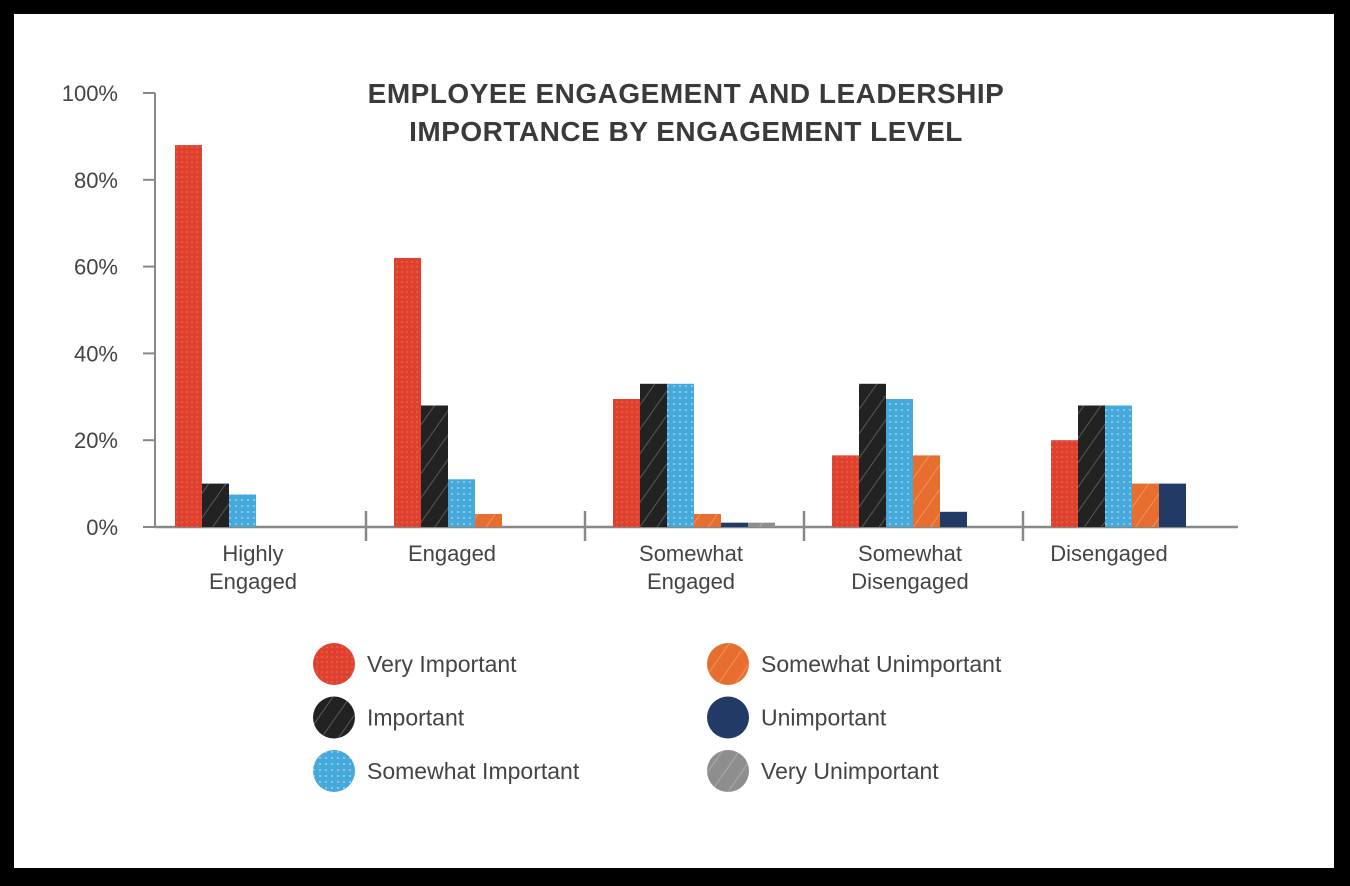 The height and width of the screenshot is (886, 1350). Describe the element at coordinates (824, 718) in the screenshot. I see `legend-label: Unimportant` at that location.